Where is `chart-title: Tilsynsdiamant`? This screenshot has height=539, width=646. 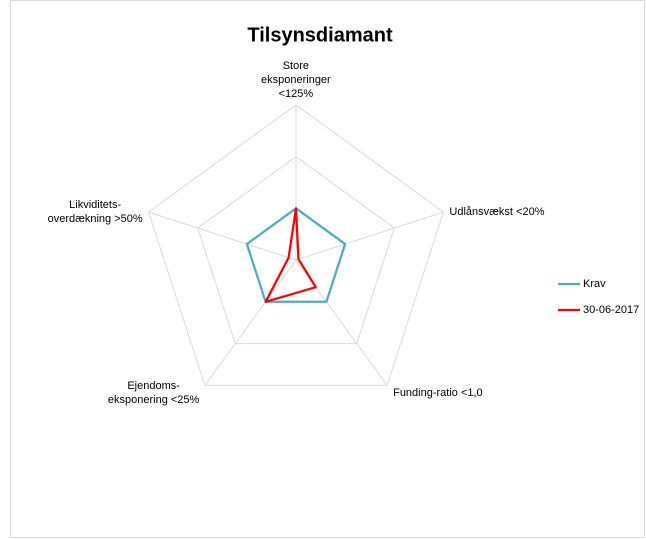 chart-title: Tilsynsdiamant is located at coordinates (320, 35).